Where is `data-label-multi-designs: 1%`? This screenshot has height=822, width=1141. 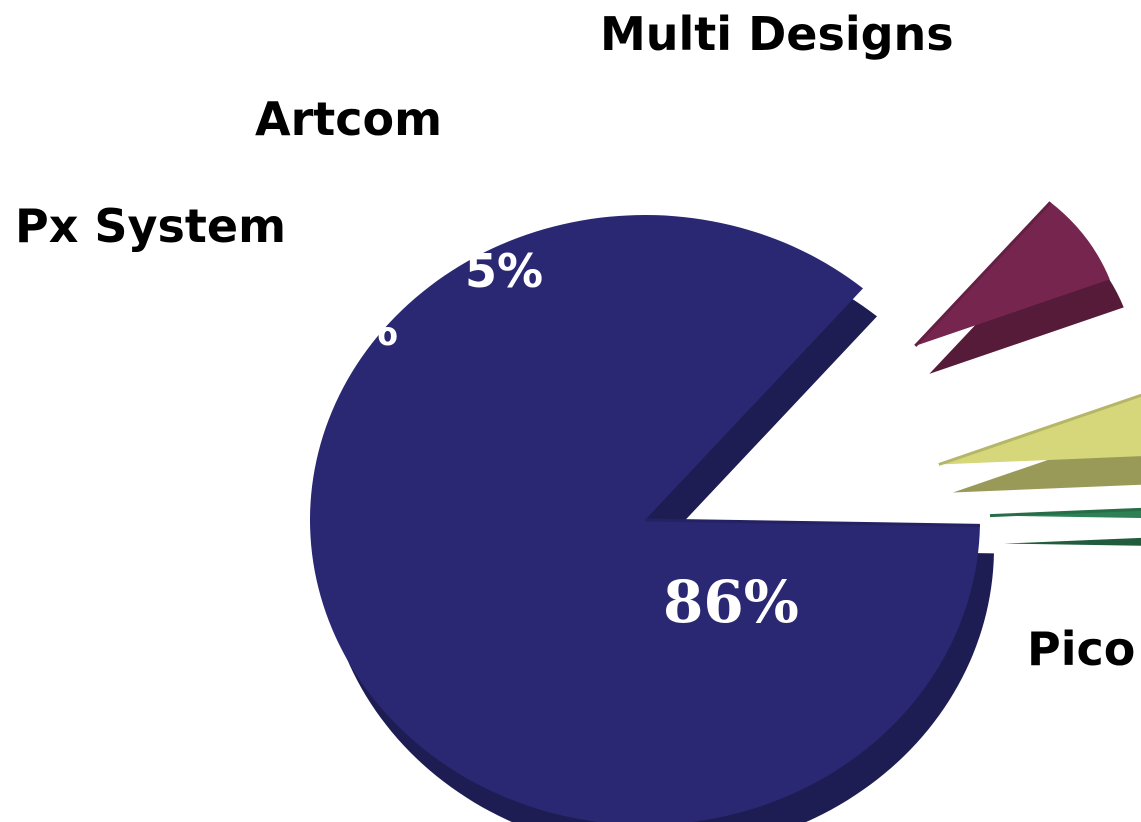
data-label-multi-designs: 1% is located at coordinates (619, 191).